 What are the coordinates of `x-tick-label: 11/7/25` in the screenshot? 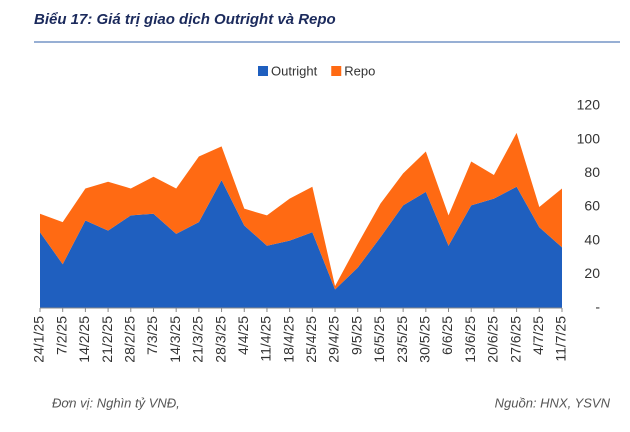 It's located at (561, 339).